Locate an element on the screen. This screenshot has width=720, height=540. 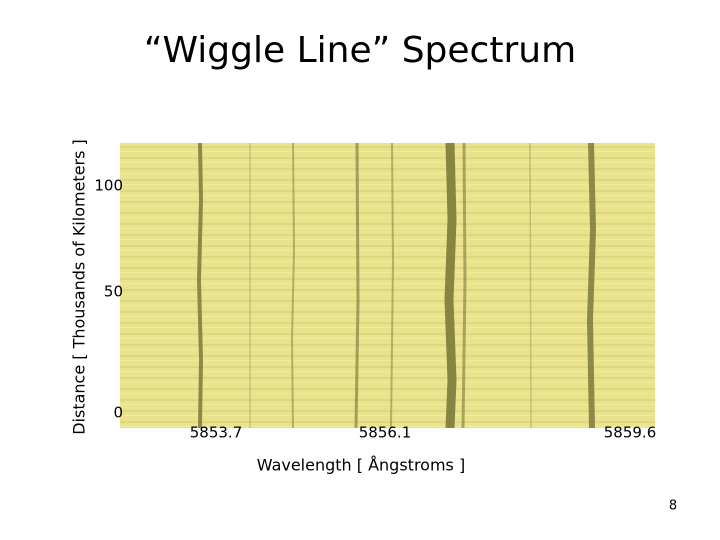
page-number: 8 is located at coordinates (673, 506).